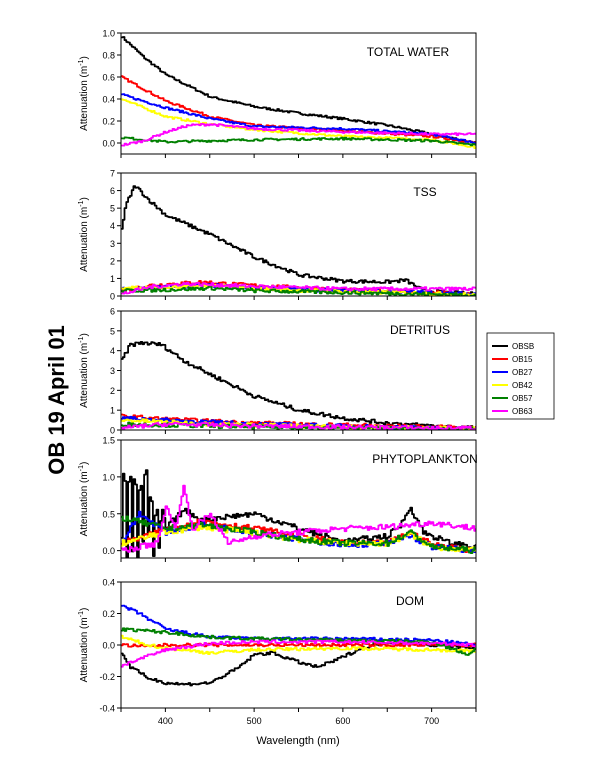 The image size is (600, 777). Describe the element at coordinates (342, 721) in the screenshot. I see `x-tick-label: 600` at that location.